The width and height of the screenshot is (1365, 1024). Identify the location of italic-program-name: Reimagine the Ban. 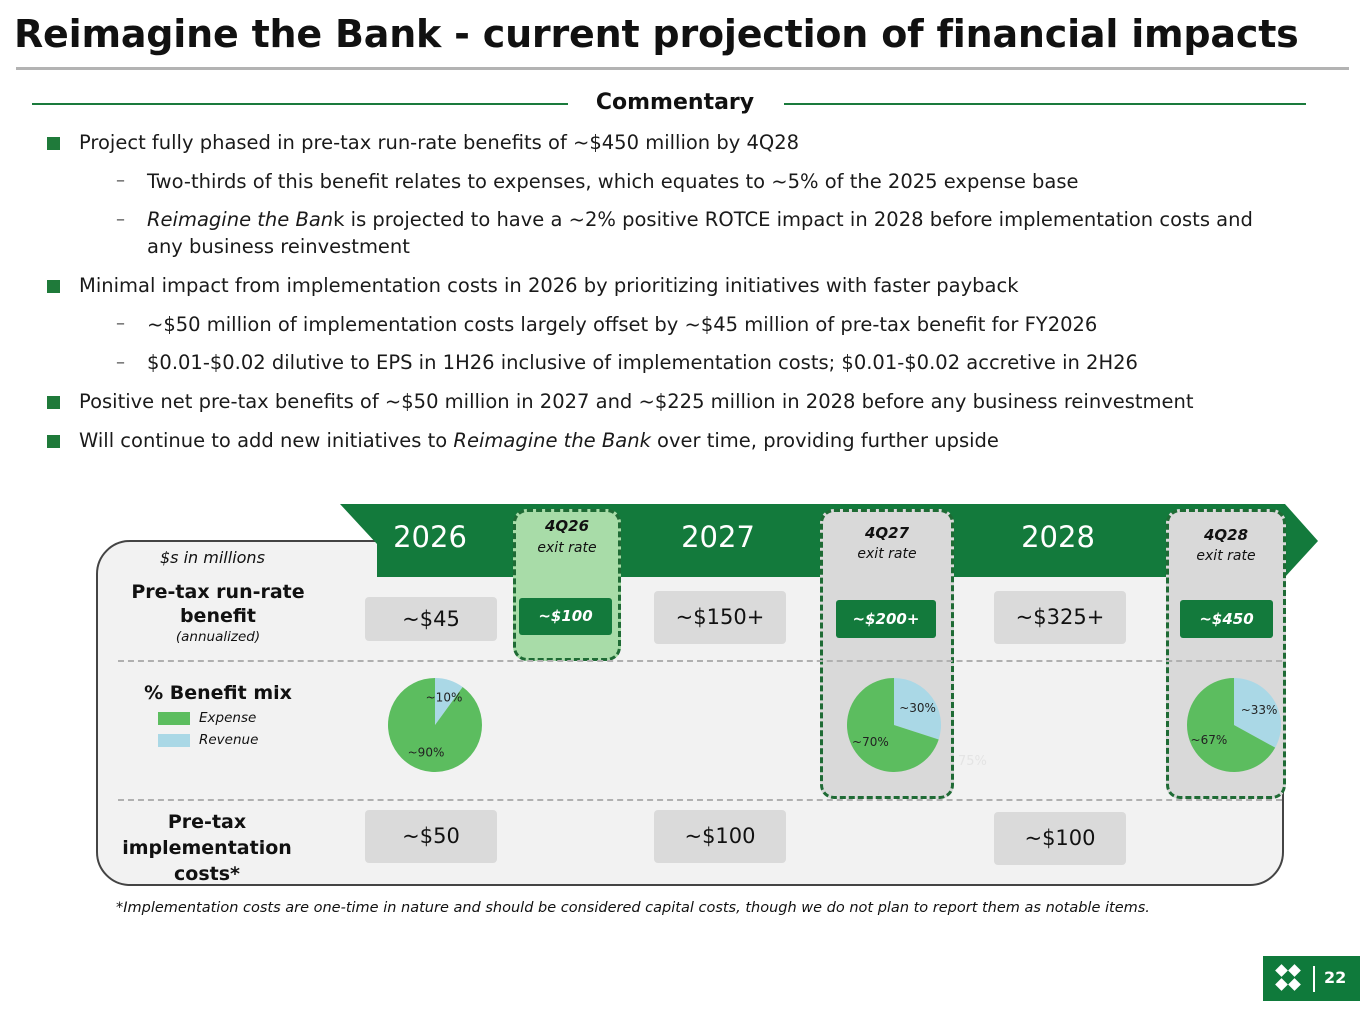
(240, 219).